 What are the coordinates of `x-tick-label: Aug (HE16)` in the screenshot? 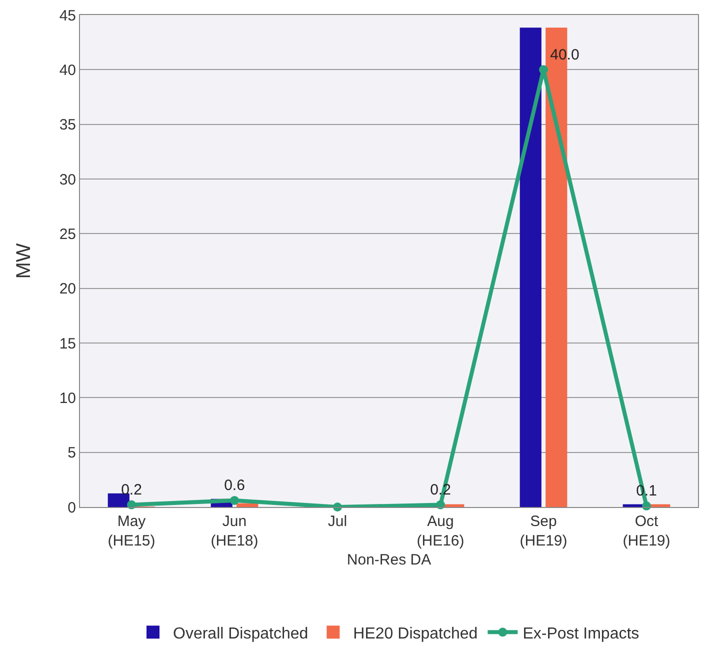 It's located at (440, 531).